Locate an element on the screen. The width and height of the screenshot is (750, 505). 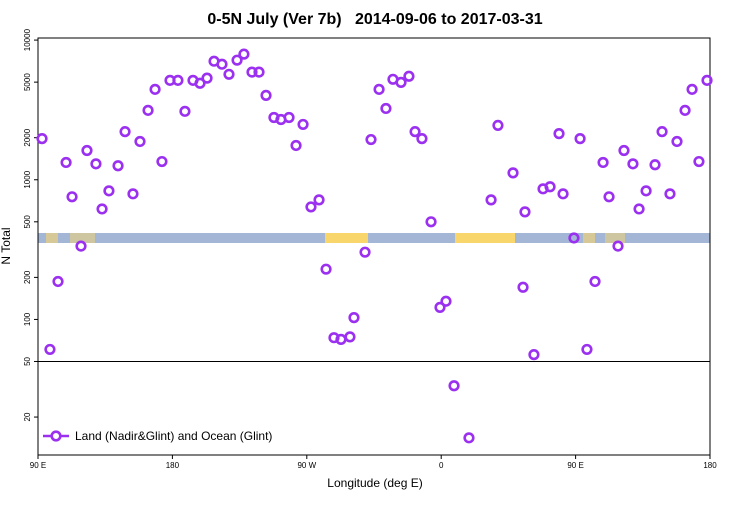
y-tick-label: 10000 is located at coordinates (27, 39).